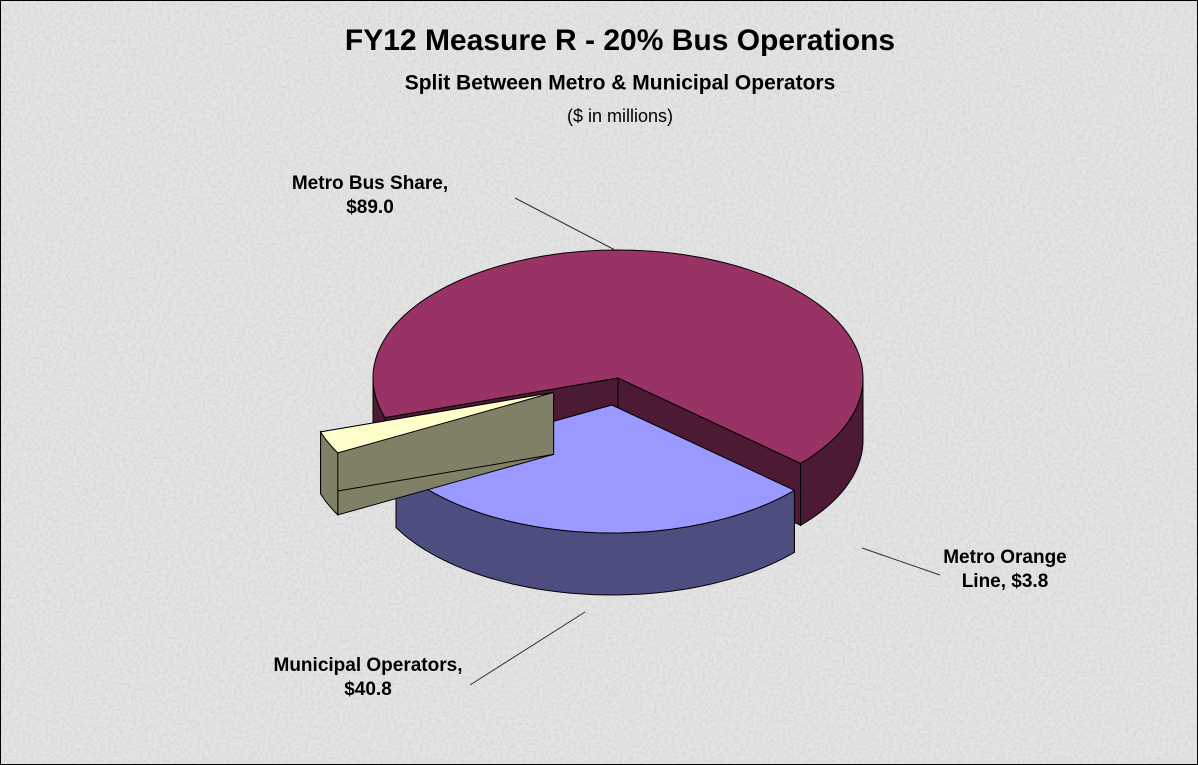 The image size is (1198, 765). I want to click on chart-title: FY12 Measure R - 20% Bus Operations, so click(620, 40).